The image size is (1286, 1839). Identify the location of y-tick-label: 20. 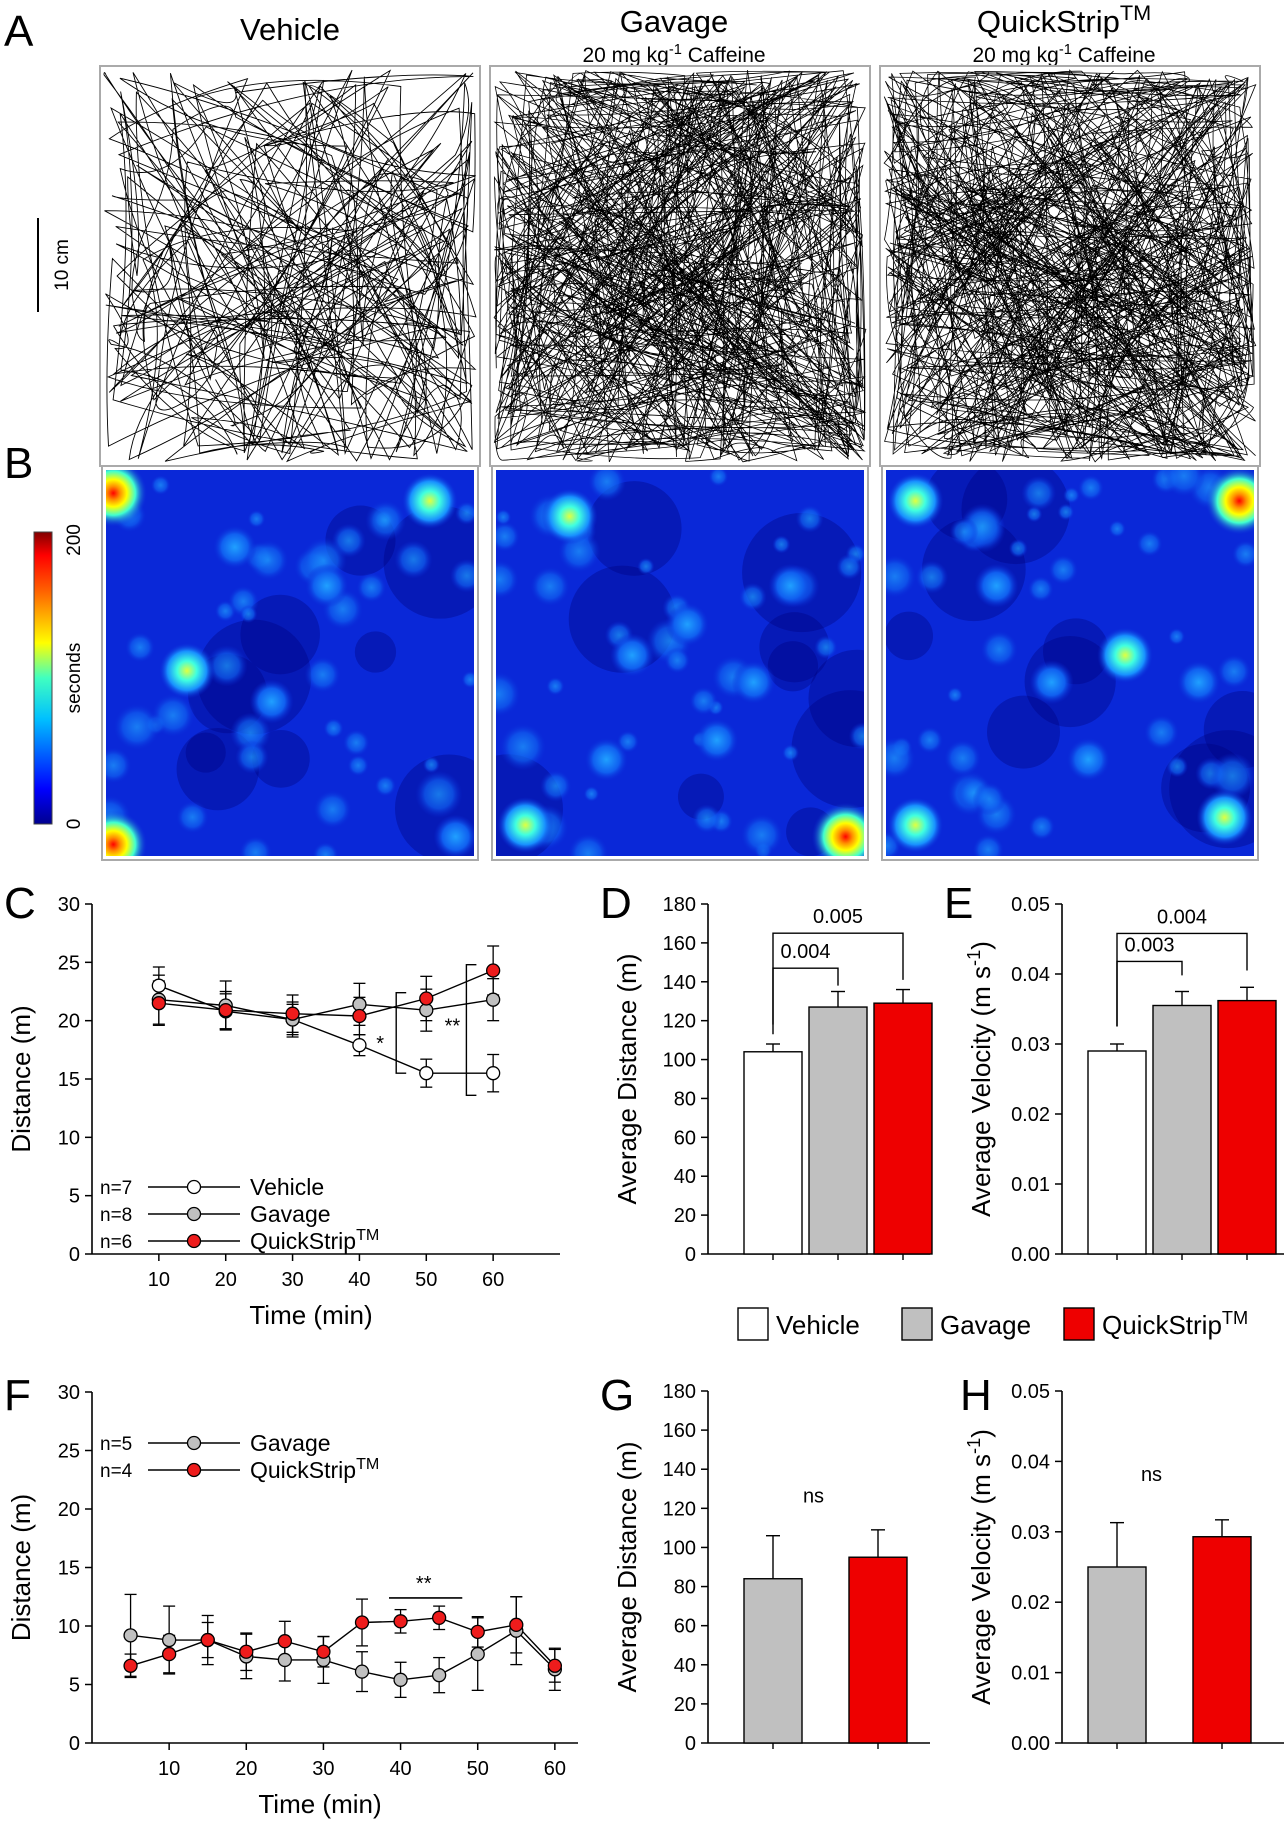
(69, 1022).